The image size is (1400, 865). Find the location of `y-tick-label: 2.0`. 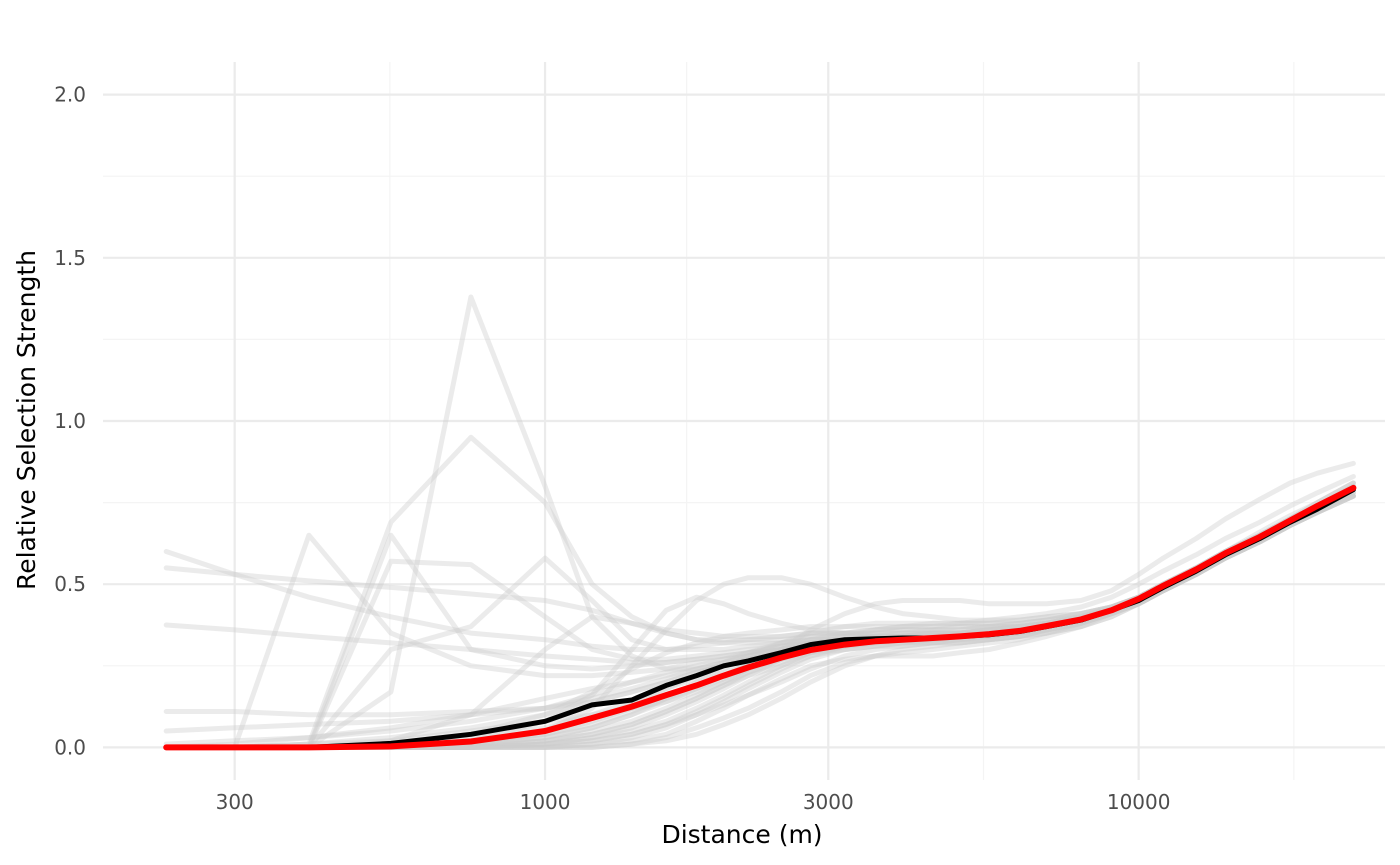

y-tick-label: 2.0 is located at coordinates (70, 95).